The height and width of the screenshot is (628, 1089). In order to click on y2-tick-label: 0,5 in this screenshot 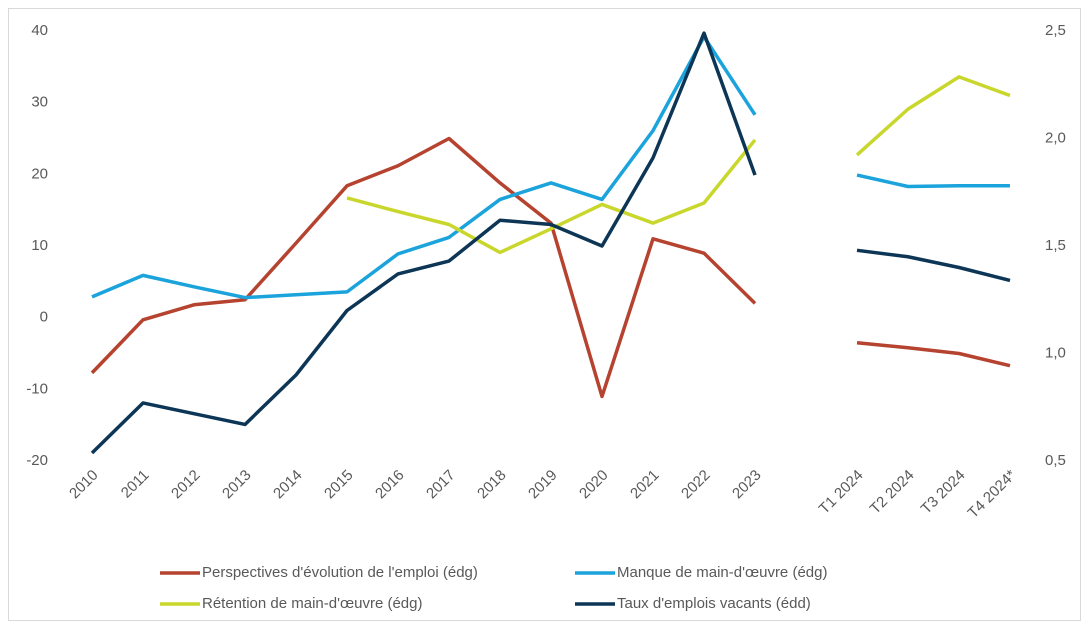, I will do `click(1055, 460)`.